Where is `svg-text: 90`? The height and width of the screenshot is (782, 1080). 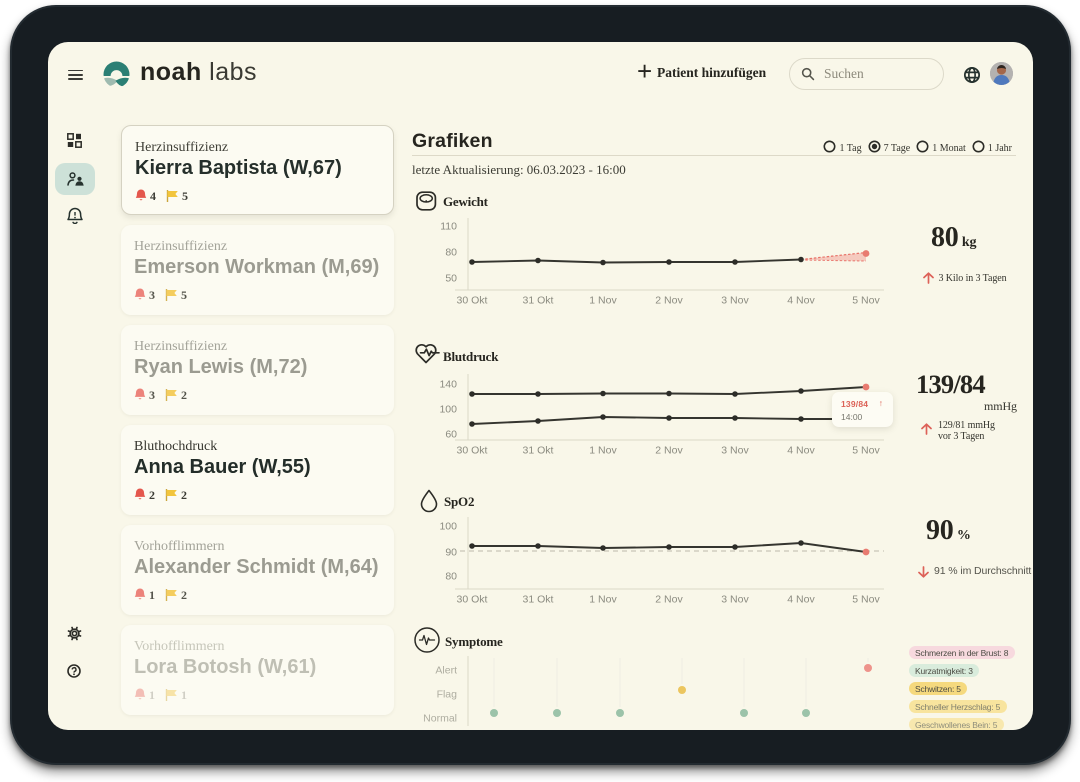 svg-text: 90 is located at coordinates (451, 553).